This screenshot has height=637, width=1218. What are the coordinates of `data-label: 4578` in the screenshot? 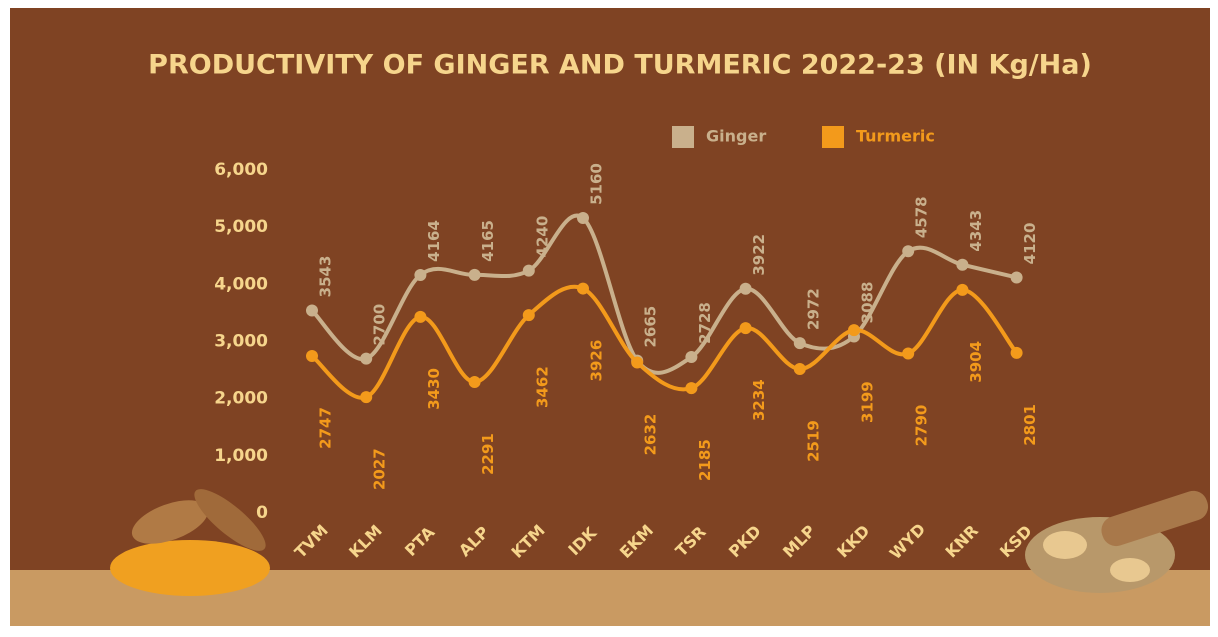 It's located at (922, 217).